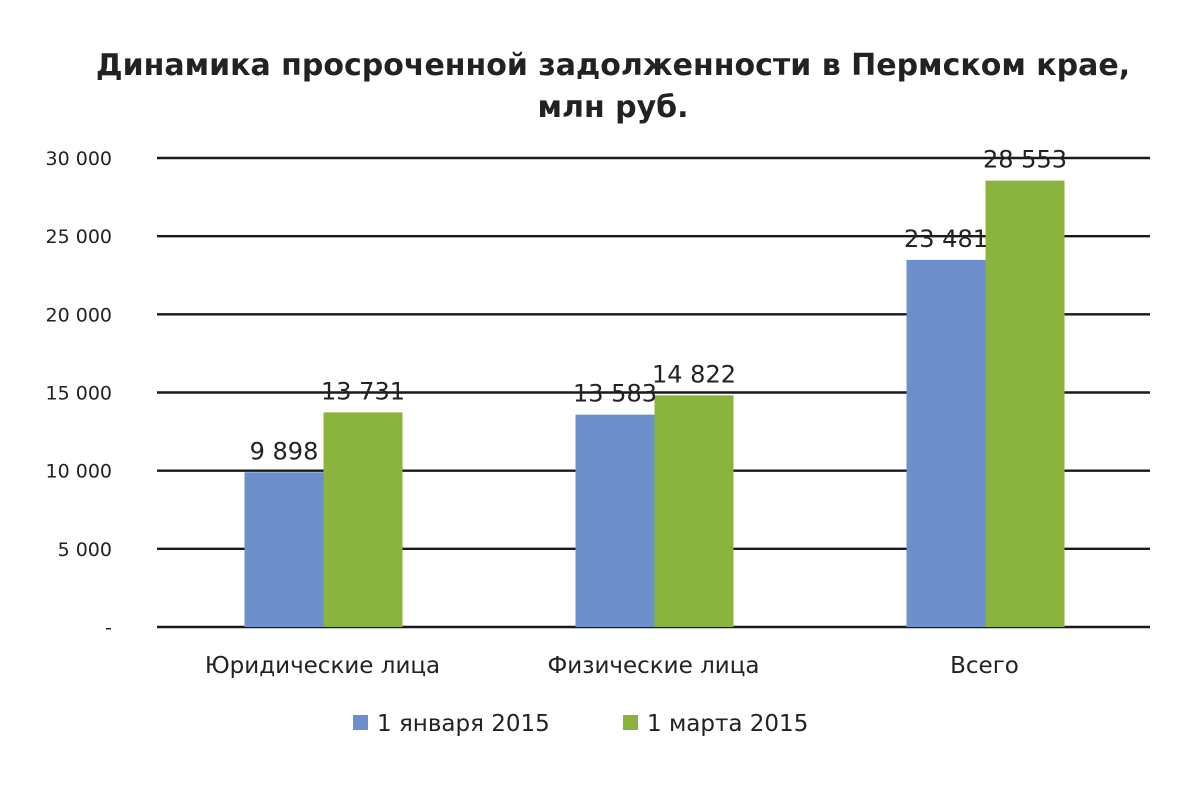  What do you see at coordinates (85, 550) in the screenshot?
I see `y-tick-label-1: 5 000` at bounding box center [85, 550].